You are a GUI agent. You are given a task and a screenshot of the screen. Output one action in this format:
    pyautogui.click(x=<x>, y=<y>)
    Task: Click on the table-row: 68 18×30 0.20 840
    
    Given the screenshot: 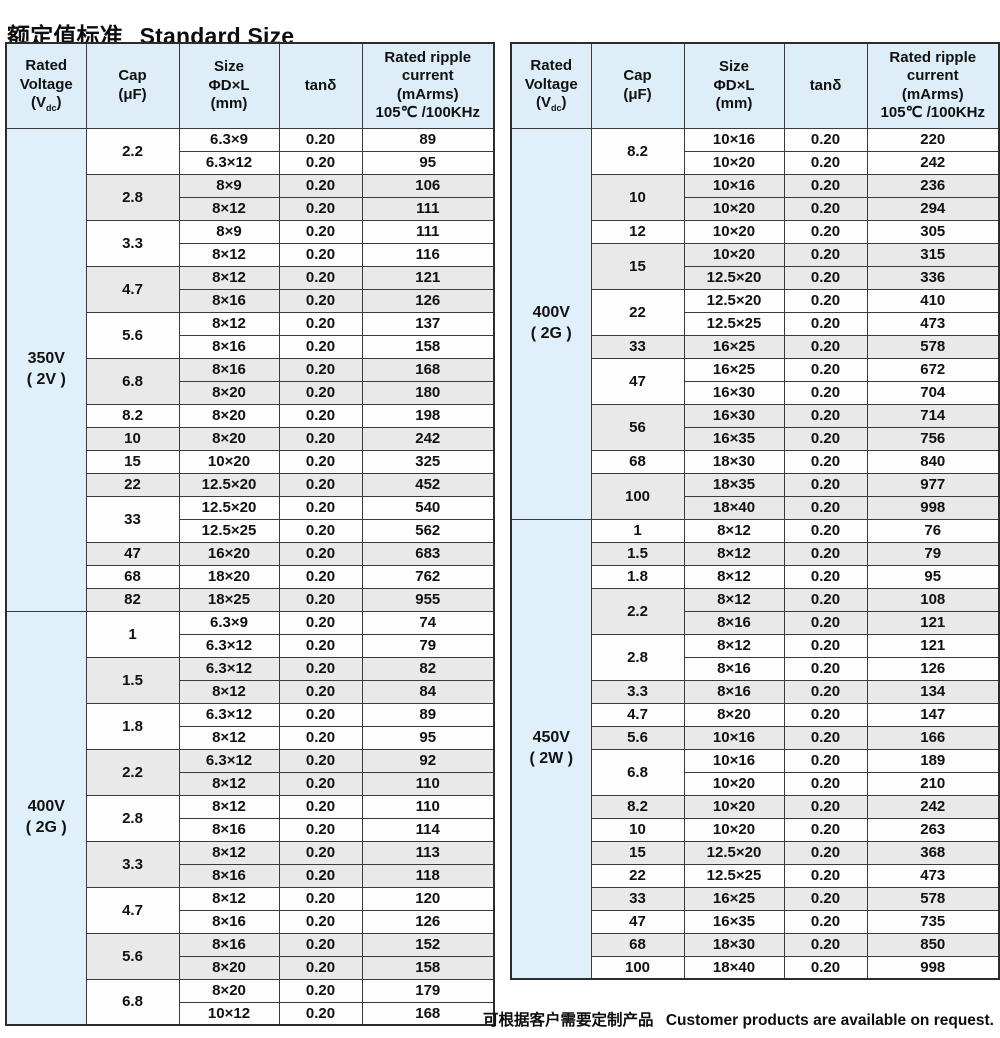 What is the action you would take?
    pyautogui.click(x=755, y=461)
    